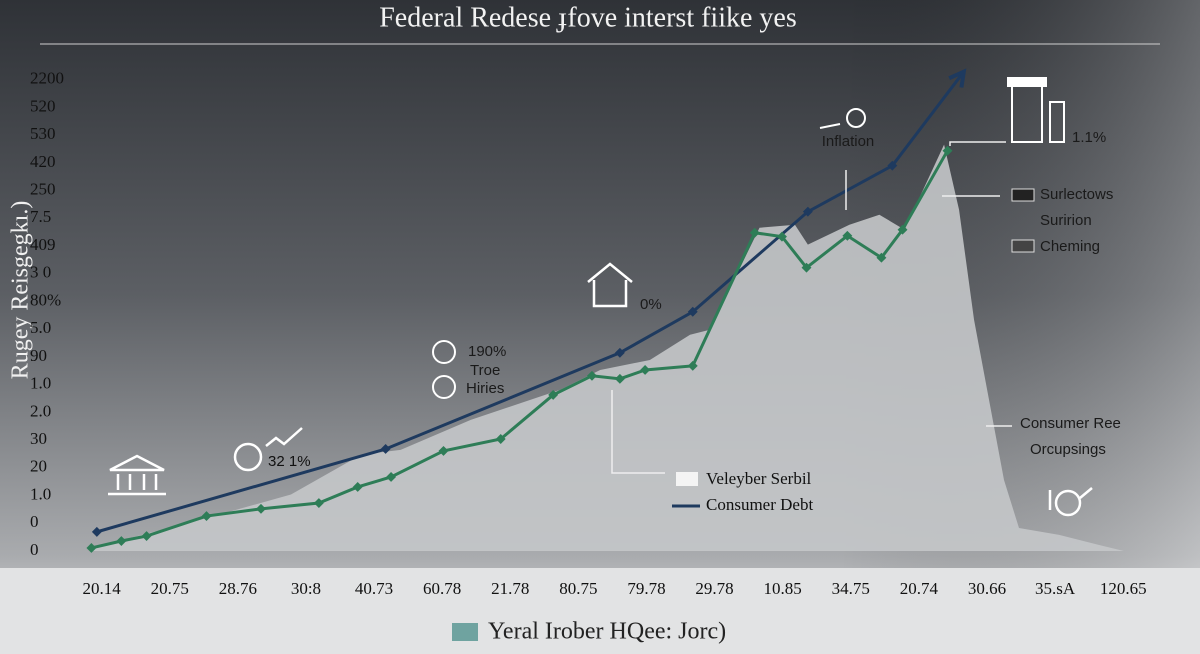 This screenshot has width=1200, height=654. I want to click on x-tick-label: 30.66, so click(987, 588).